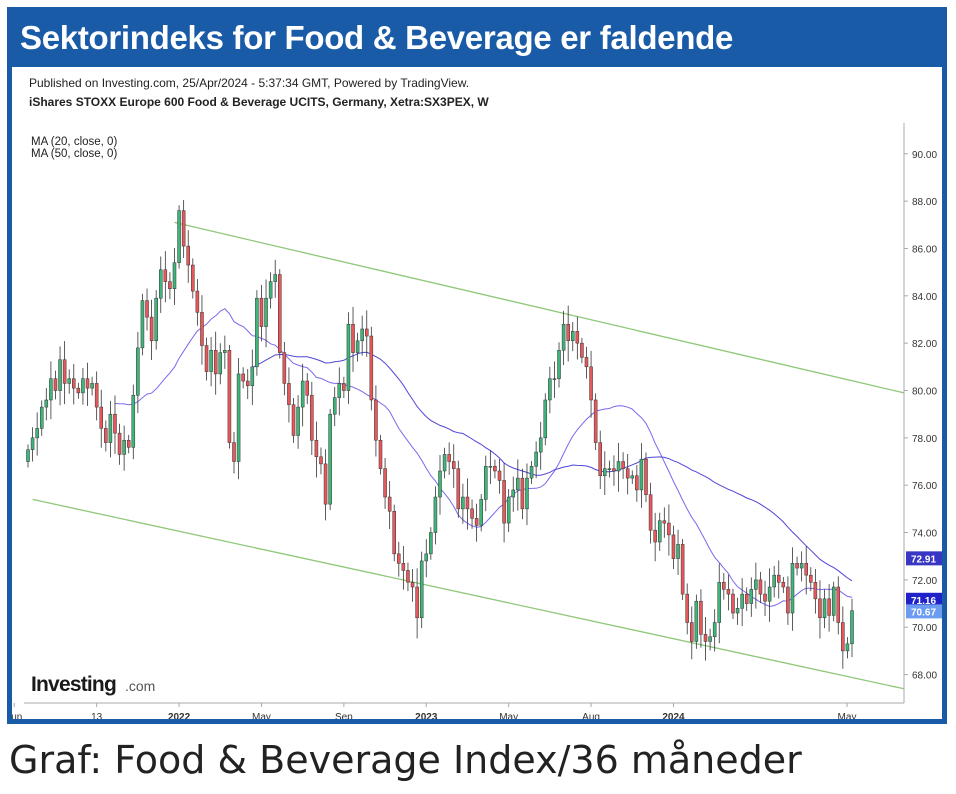 This screenshot has height=794, width=956. What do you see at coordinates (923, 559) in the screenshot?
I see `price-label-text: 72.91` at bounding box center [923, 559].